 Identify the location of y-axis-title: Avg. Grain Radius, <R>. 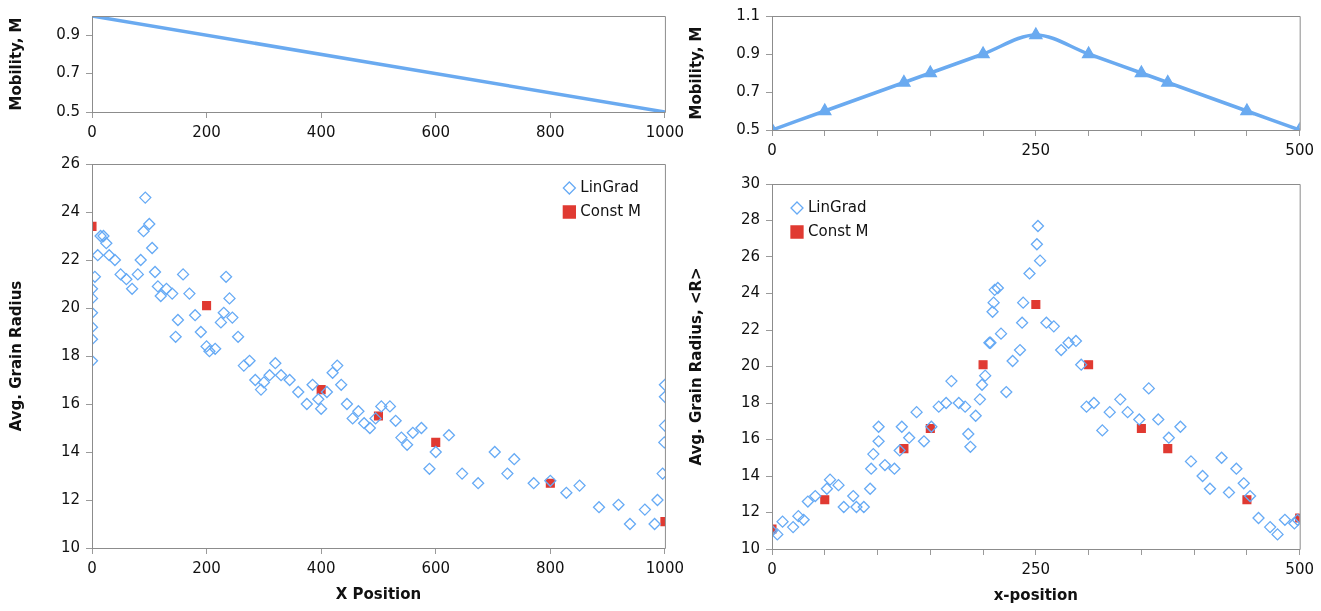
(695, 366).